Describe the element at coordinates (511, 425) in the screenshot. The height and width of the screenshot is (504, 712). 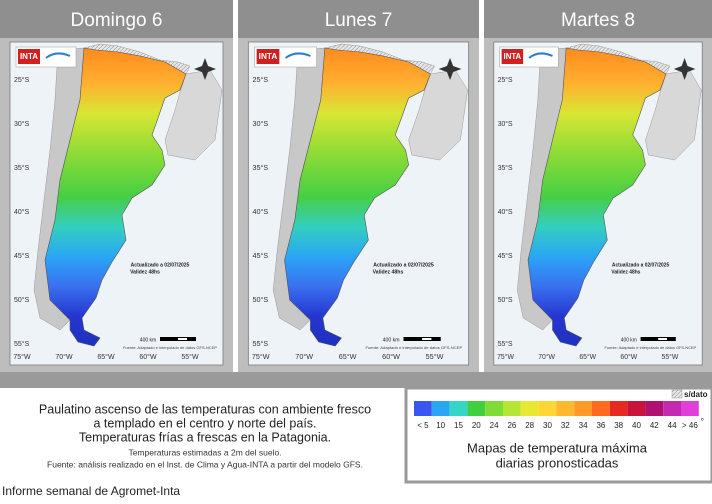
I see `legend-label: 26` at that location.